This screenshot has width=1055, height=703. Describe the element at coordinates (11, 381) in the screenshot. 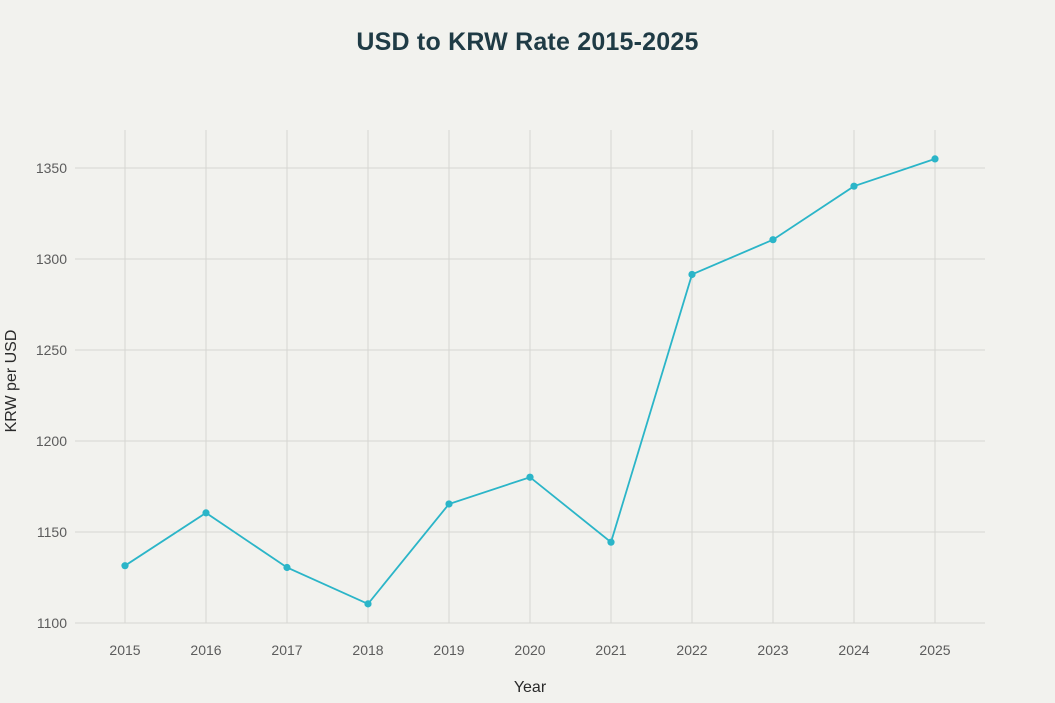

I see `y-axis-label: KRW per USD` at that location.